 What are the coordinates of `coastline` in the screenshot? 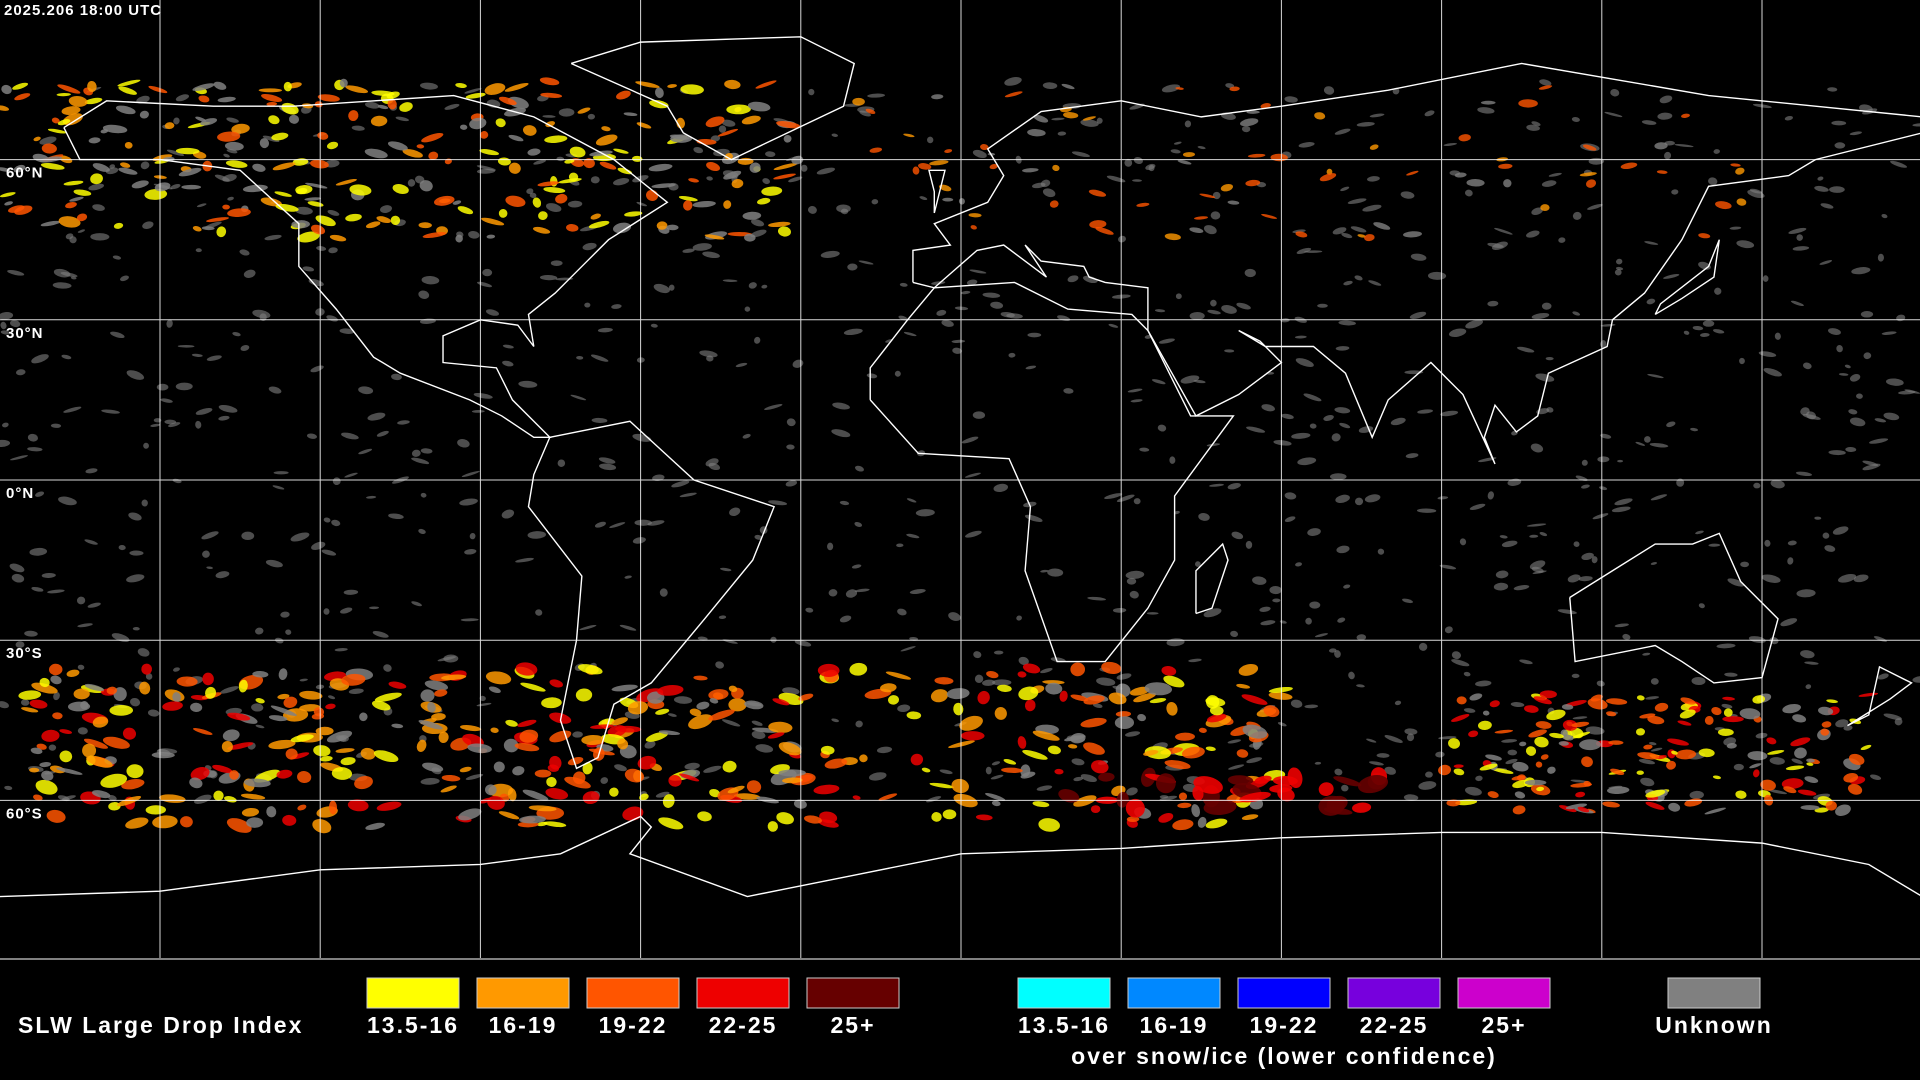 It's located at (937, 191).